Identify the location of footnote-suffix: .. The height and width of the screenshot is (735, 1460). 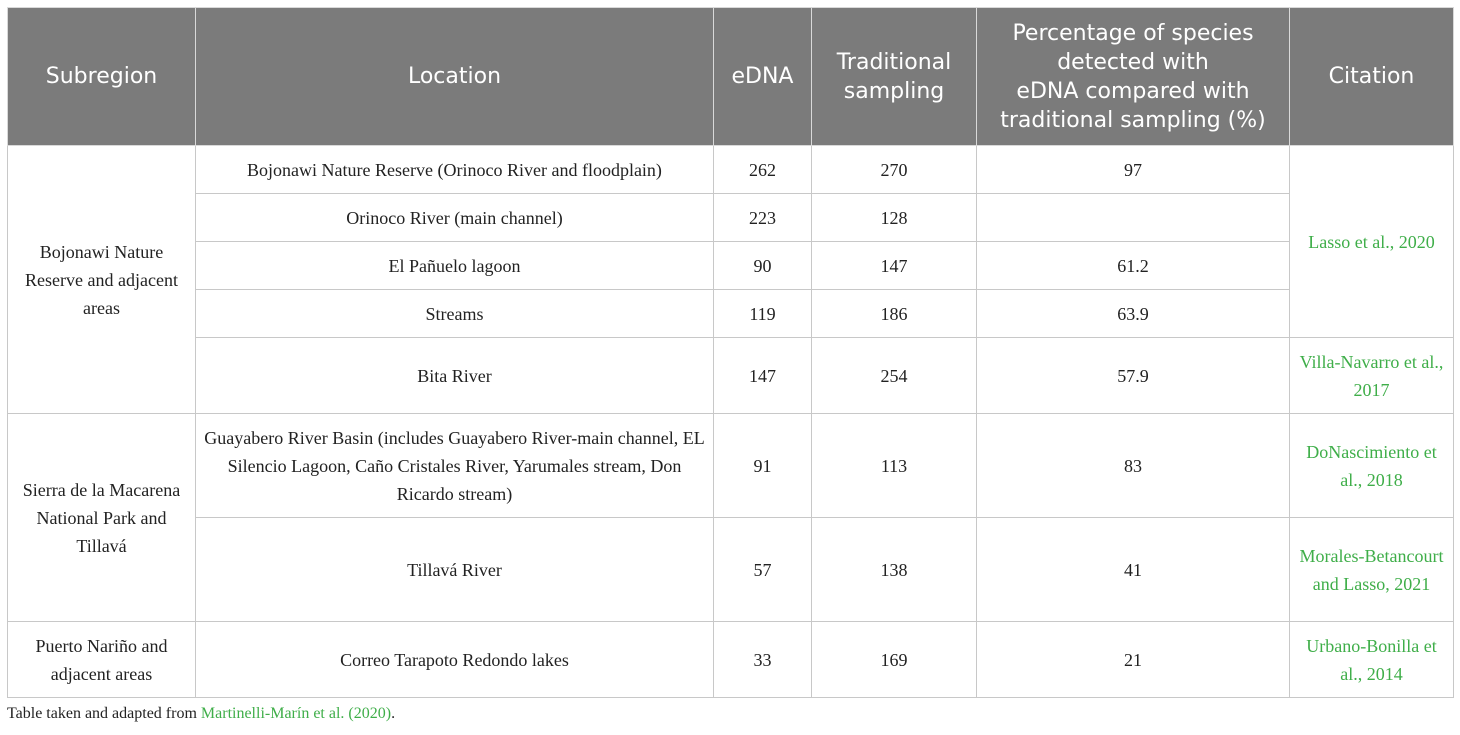
(393, 713).